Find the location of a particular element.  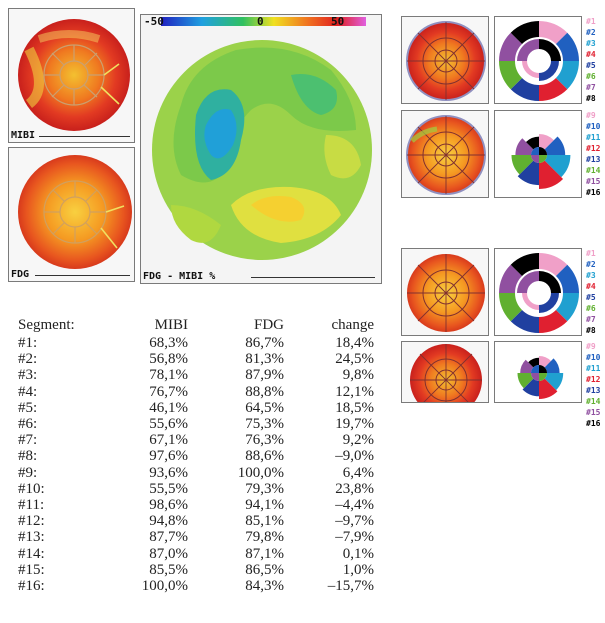

legend-item: #4 is located at coordinates (591, 286).